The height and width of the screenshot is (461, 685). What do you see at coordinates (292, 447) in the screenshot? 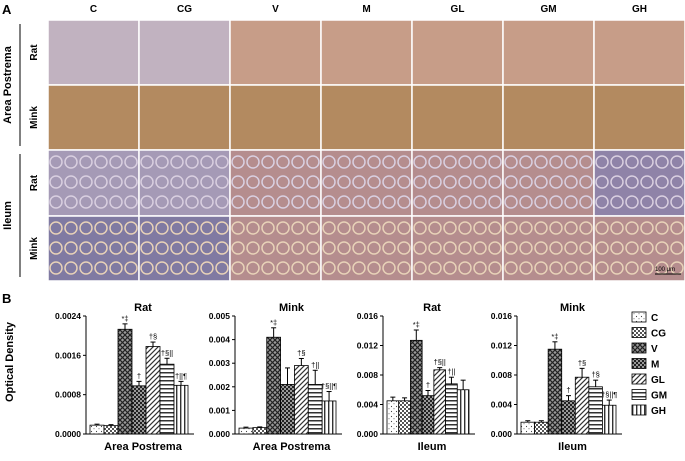
I see `chart-xlabel: Area Postrema` at bounding box center [292, 447].